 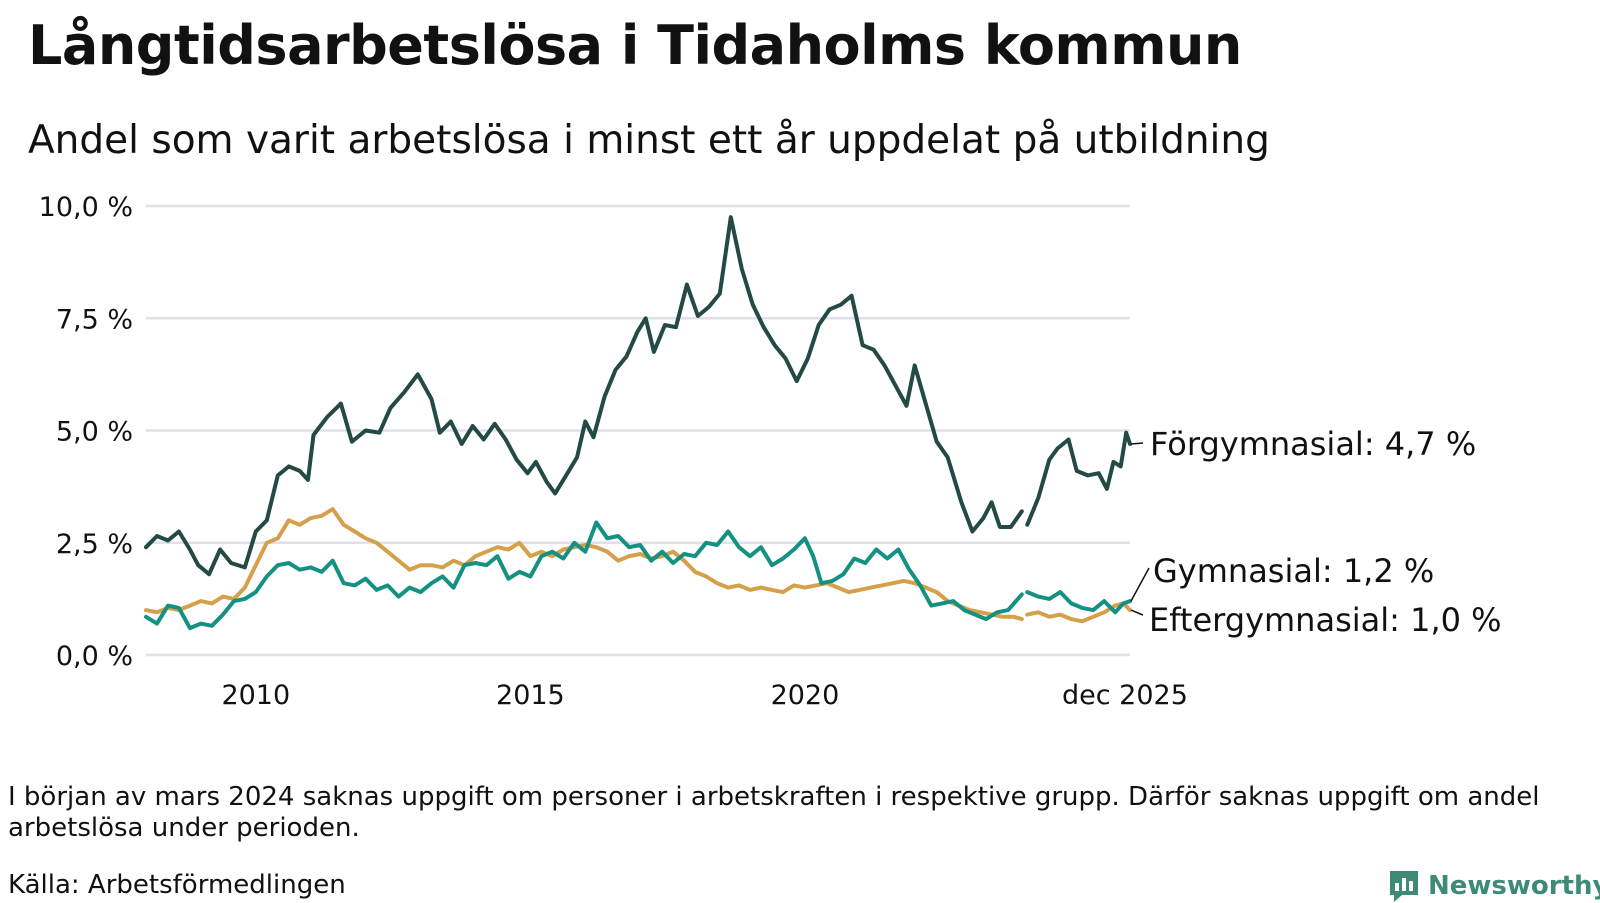 What do you see at coordinates (1293, 571) in the screenshot?
I see `series-end-label: Gymnasial: 1,2 %` at bounding box center [1293, 571].